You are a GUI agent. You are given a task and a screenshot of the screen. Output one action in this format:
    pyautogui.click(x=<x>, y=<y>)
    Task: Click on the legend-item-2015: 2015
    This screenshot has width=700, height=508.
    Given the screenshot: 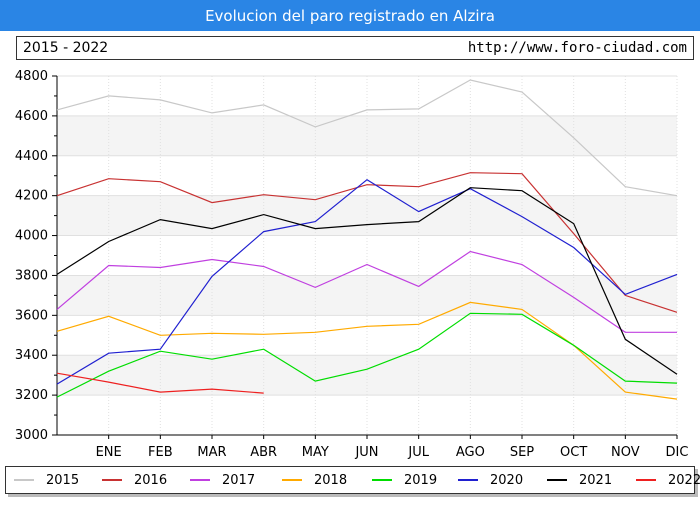 What is the action you would take?
    pyautogui.click(x=46, y=480)
    